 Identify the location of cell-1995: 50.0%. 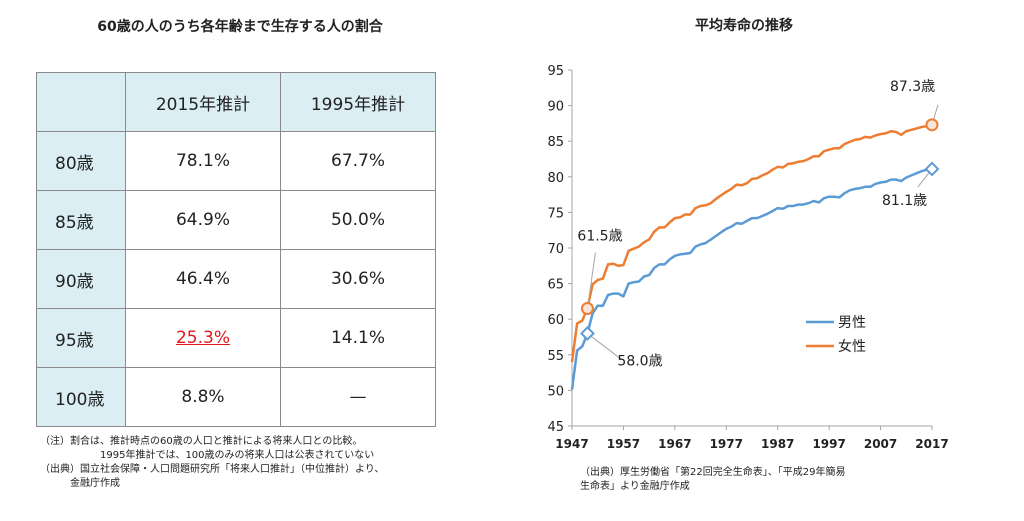
(358, 220).